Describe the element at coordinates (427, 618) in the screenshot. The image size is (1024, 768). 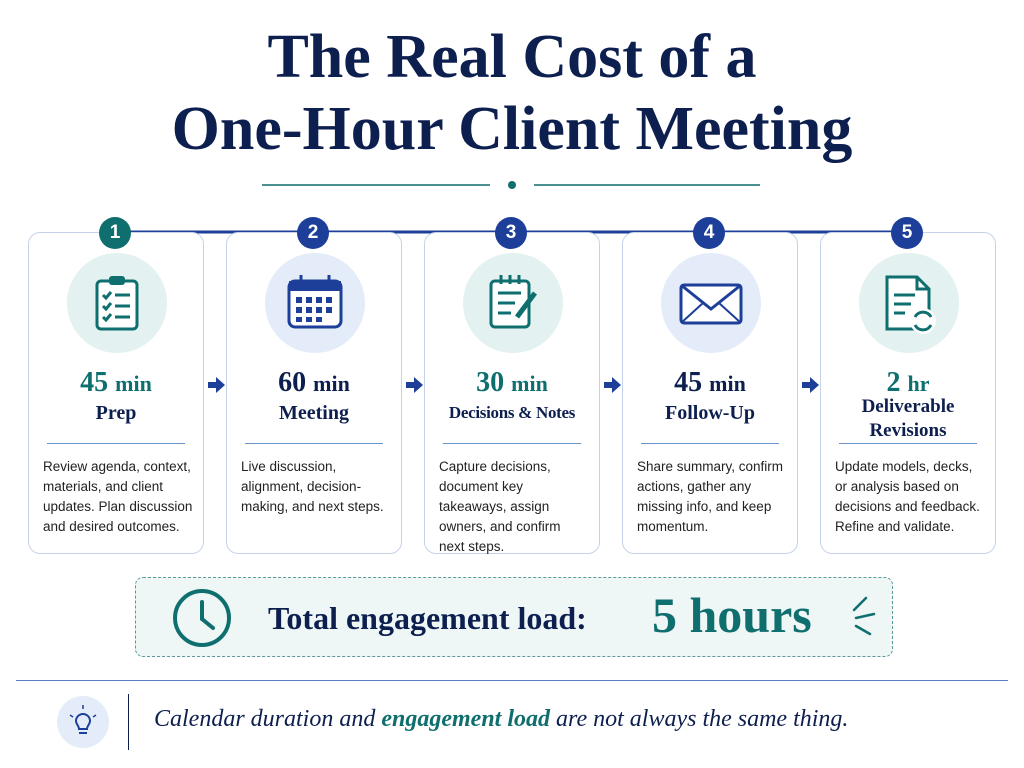
I see `total-label: Total engagement load:` at that location.